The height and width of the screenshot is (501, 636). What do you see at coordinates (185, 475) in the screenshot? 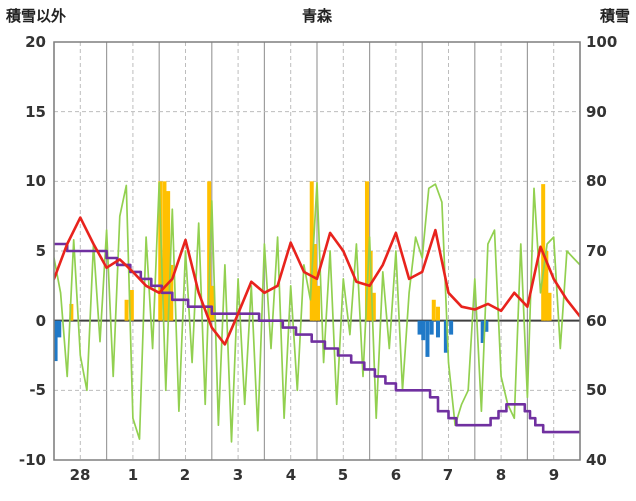
I see `x-tick-2: 2` at bounding box center [185, 475].